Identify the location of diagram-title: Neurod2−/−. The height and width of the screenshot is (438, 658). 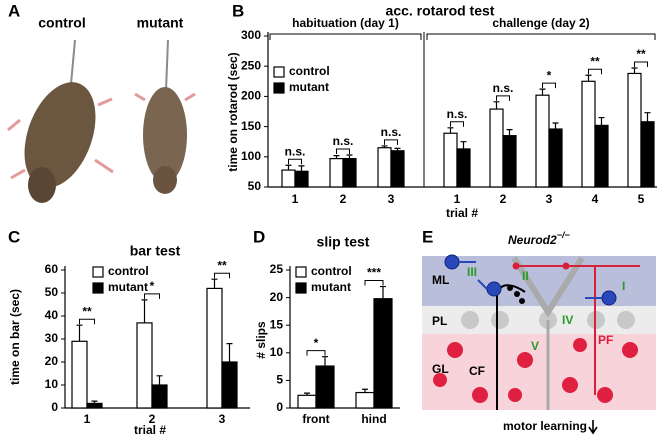
(539, 238).